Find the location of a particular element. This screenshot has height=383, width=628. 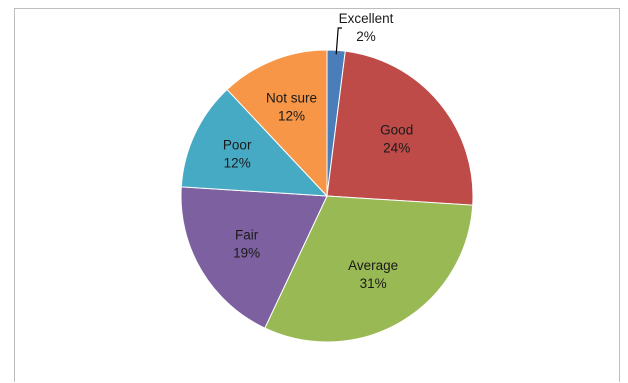

slice-label-fair: Fair is located at coordinates (247, 235).